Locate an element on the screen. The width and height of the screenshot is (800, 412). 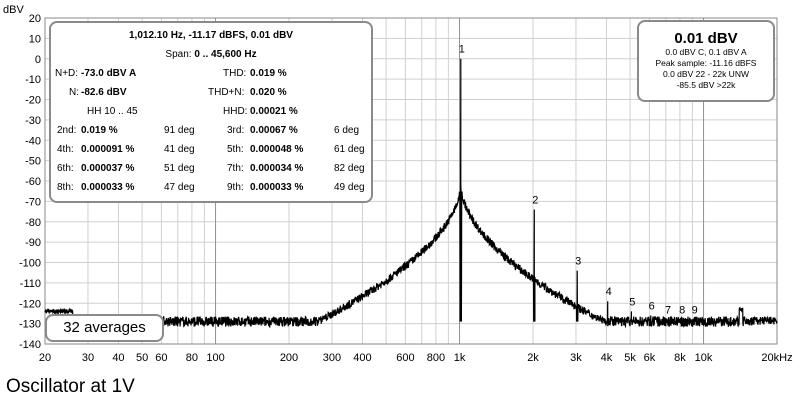
x-tick-label: 600 is located at coordinates (405, 358).